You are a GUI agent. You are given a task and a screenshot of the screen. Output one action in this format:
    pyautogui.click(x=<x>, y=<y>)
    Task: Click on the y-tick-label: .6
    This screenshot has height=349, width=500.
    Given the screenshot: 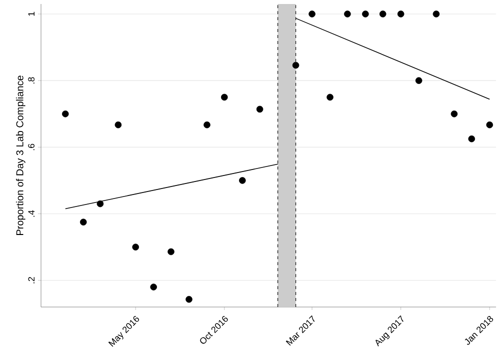 What is the action you would take?
    pyautogui.click(x=31, y=147)
    